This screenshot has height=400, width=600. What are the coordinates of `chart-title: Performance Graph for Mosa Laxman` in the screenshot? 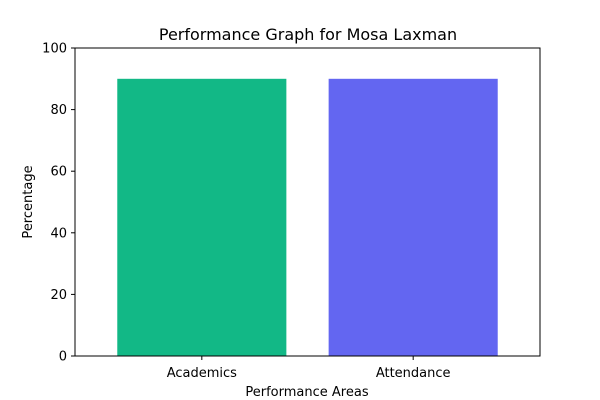 It's located at (308, 34).